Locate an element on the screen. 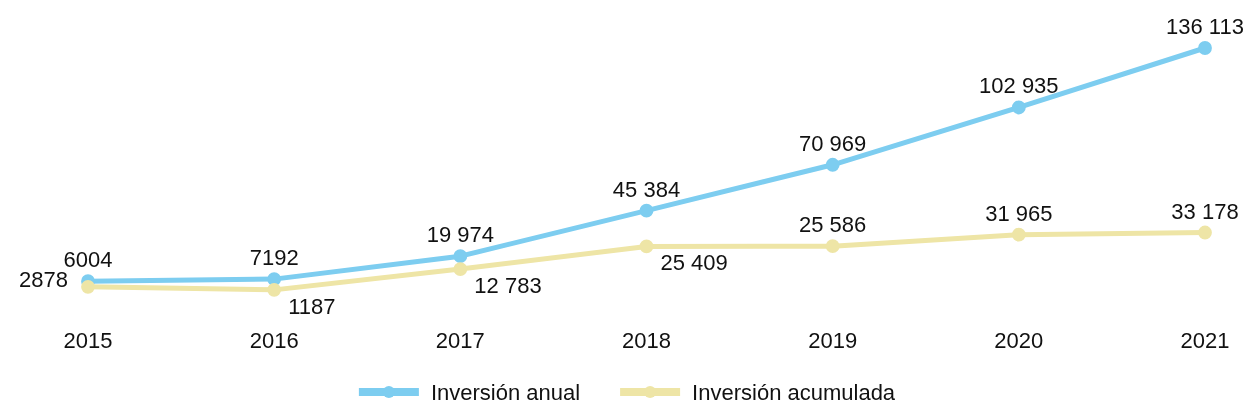  data-label: 70 969 is located at coordinates (833, 143).